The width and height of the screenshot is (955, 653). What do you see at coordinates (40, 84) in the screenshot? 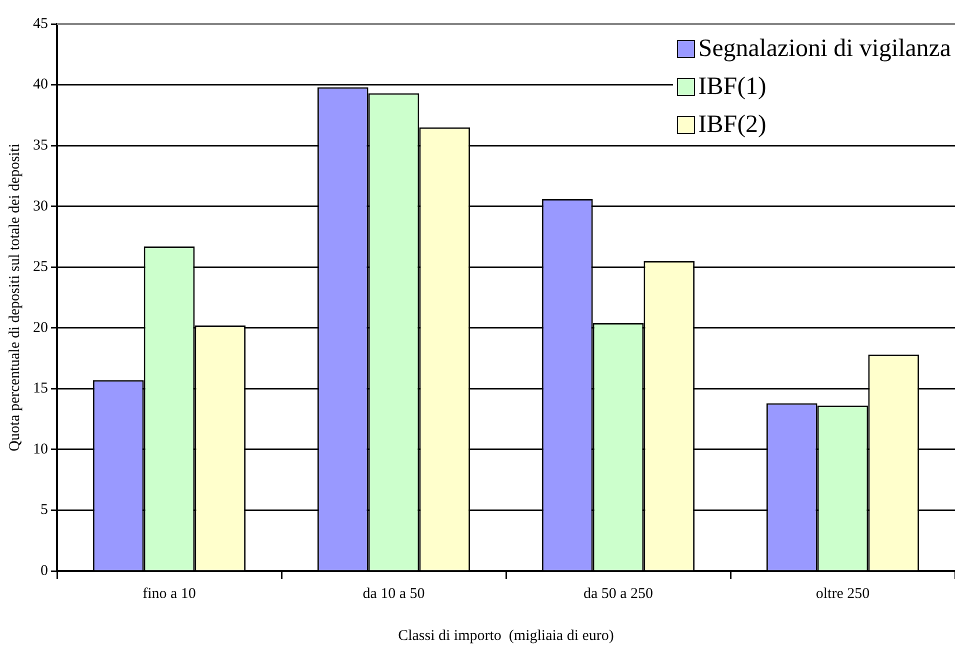
I see `y-tick-label: 40` at bounding box center [40, 84].